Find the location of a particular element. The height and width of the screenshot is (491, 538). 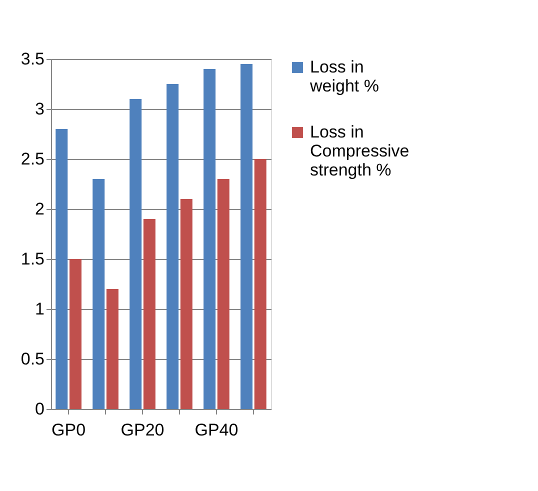

x-tick-label: GP0 is located at coordinates (69, 430).